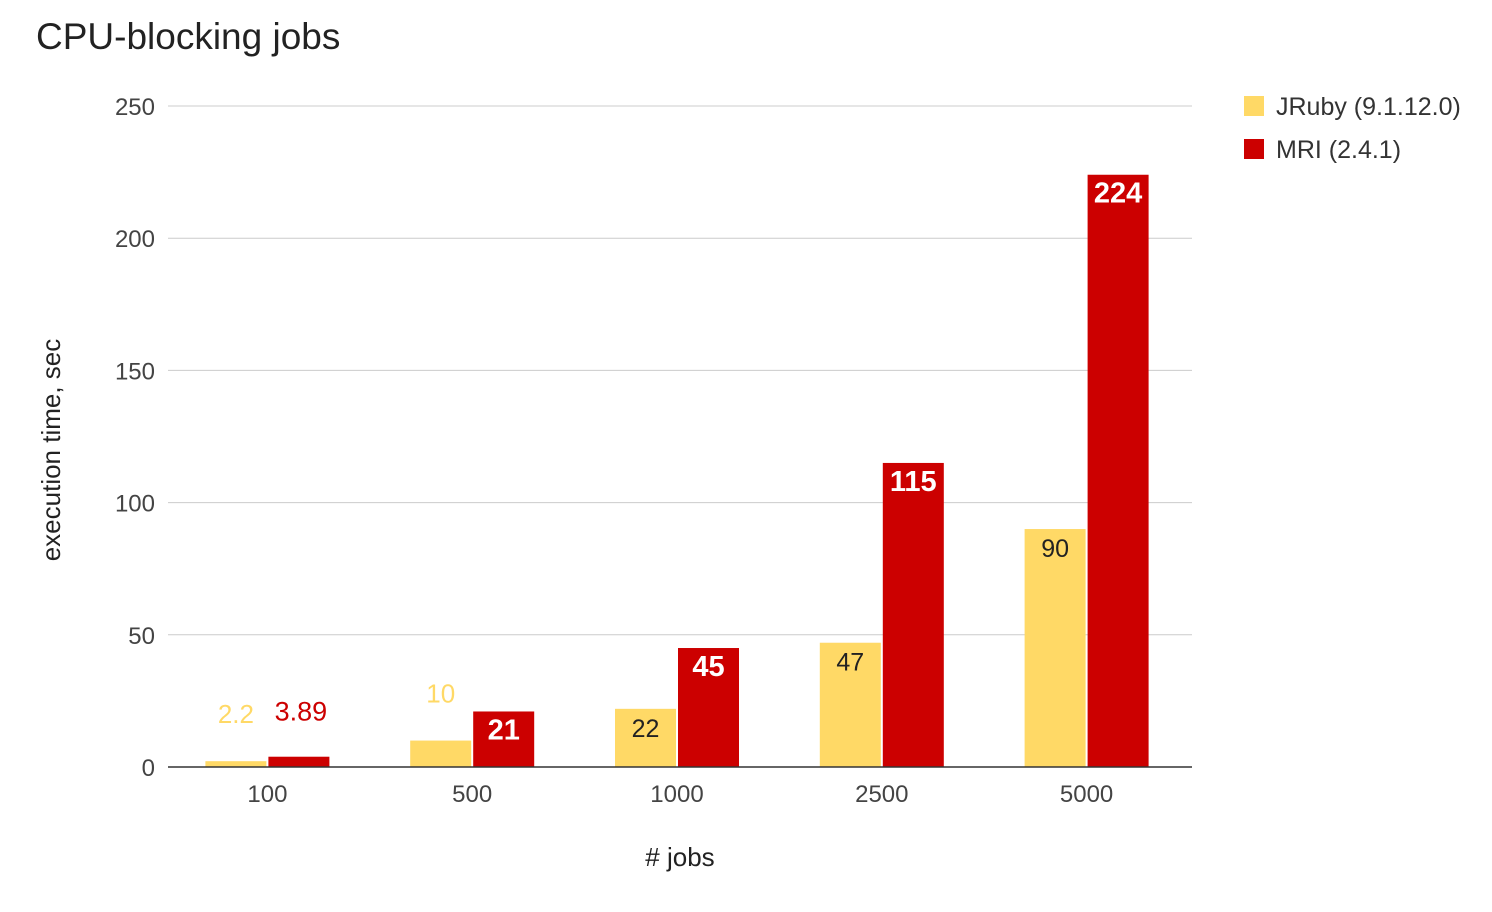 Image resolution: width=1492 pixels, height=912 pixels. Describe the element at coordinates (135, 504) in the screenshot. I see `y-tick-label: 100` at that location.